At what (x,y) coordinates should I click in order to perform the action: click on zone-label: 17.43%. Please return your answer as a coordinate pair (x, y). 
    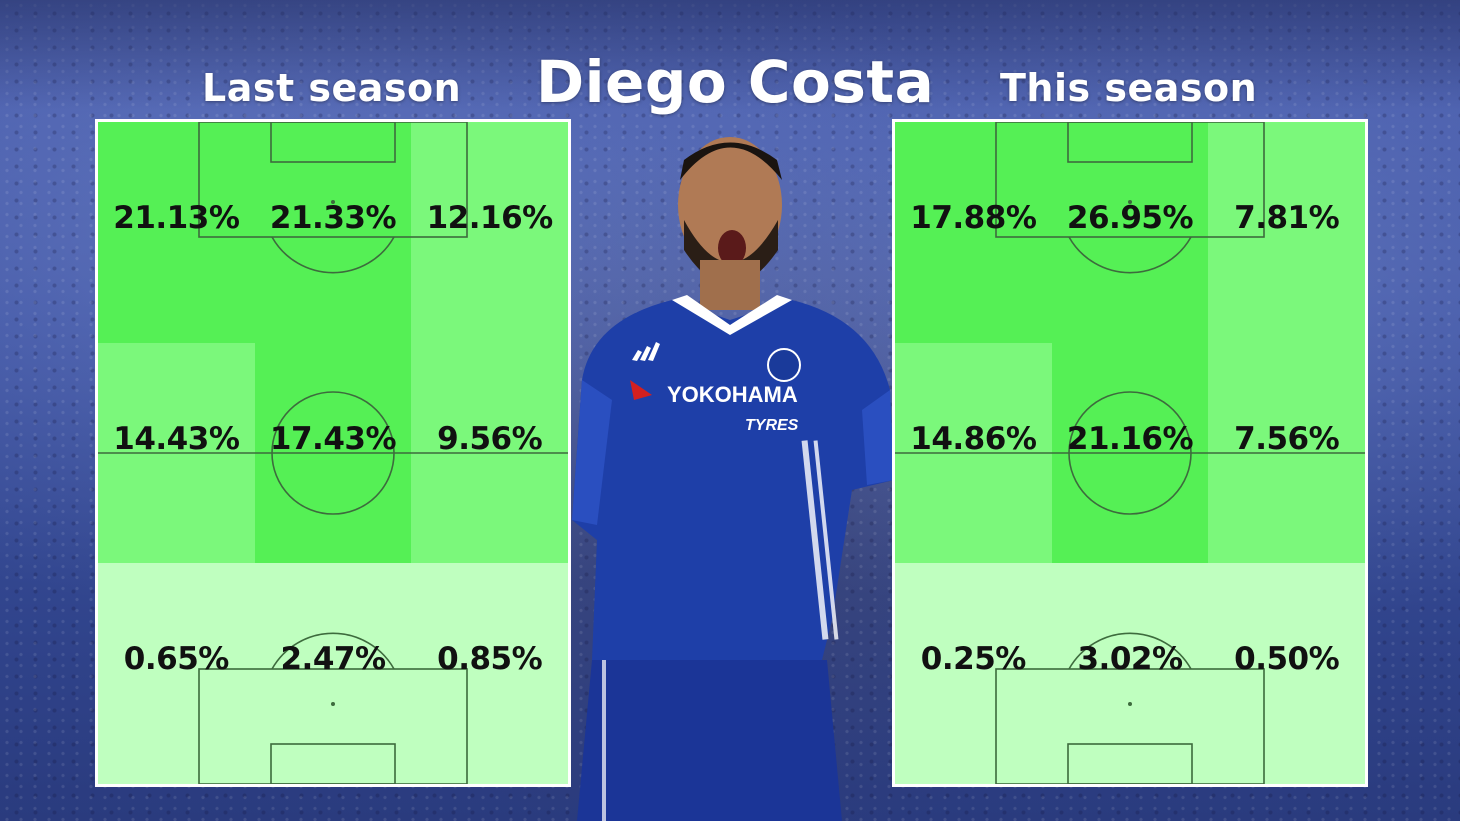
    Looking at the image, I should click on (333, 438).